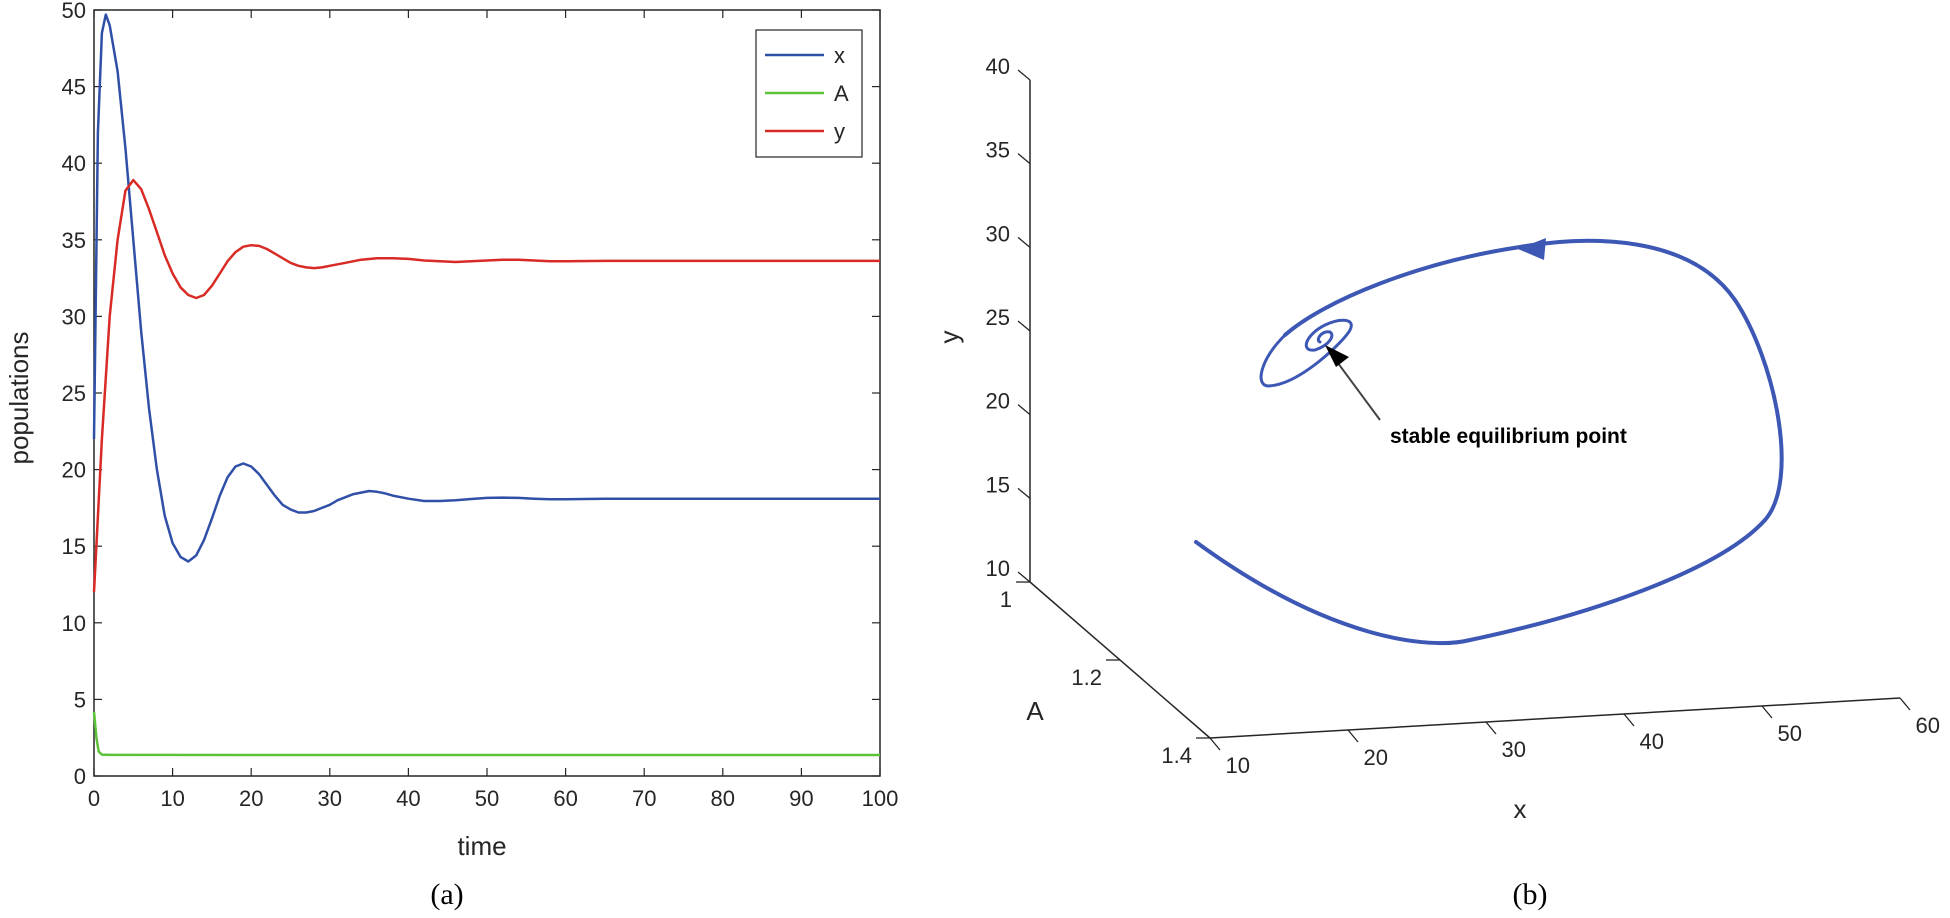  What do you see at coordinates (1532, 249) in the screenshot?
I see `direction-arrowhead` at bounding box center [1532, 249].